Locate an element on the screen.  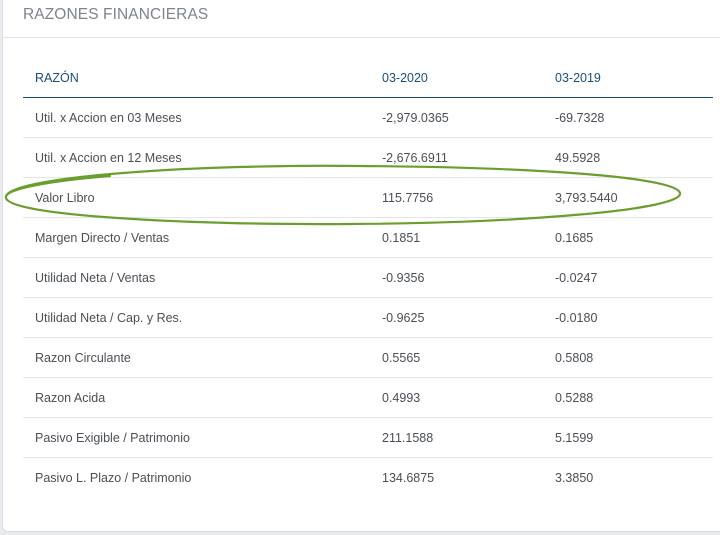
row-value-period-2: -0.0180 is located at coordinates (576, 317).